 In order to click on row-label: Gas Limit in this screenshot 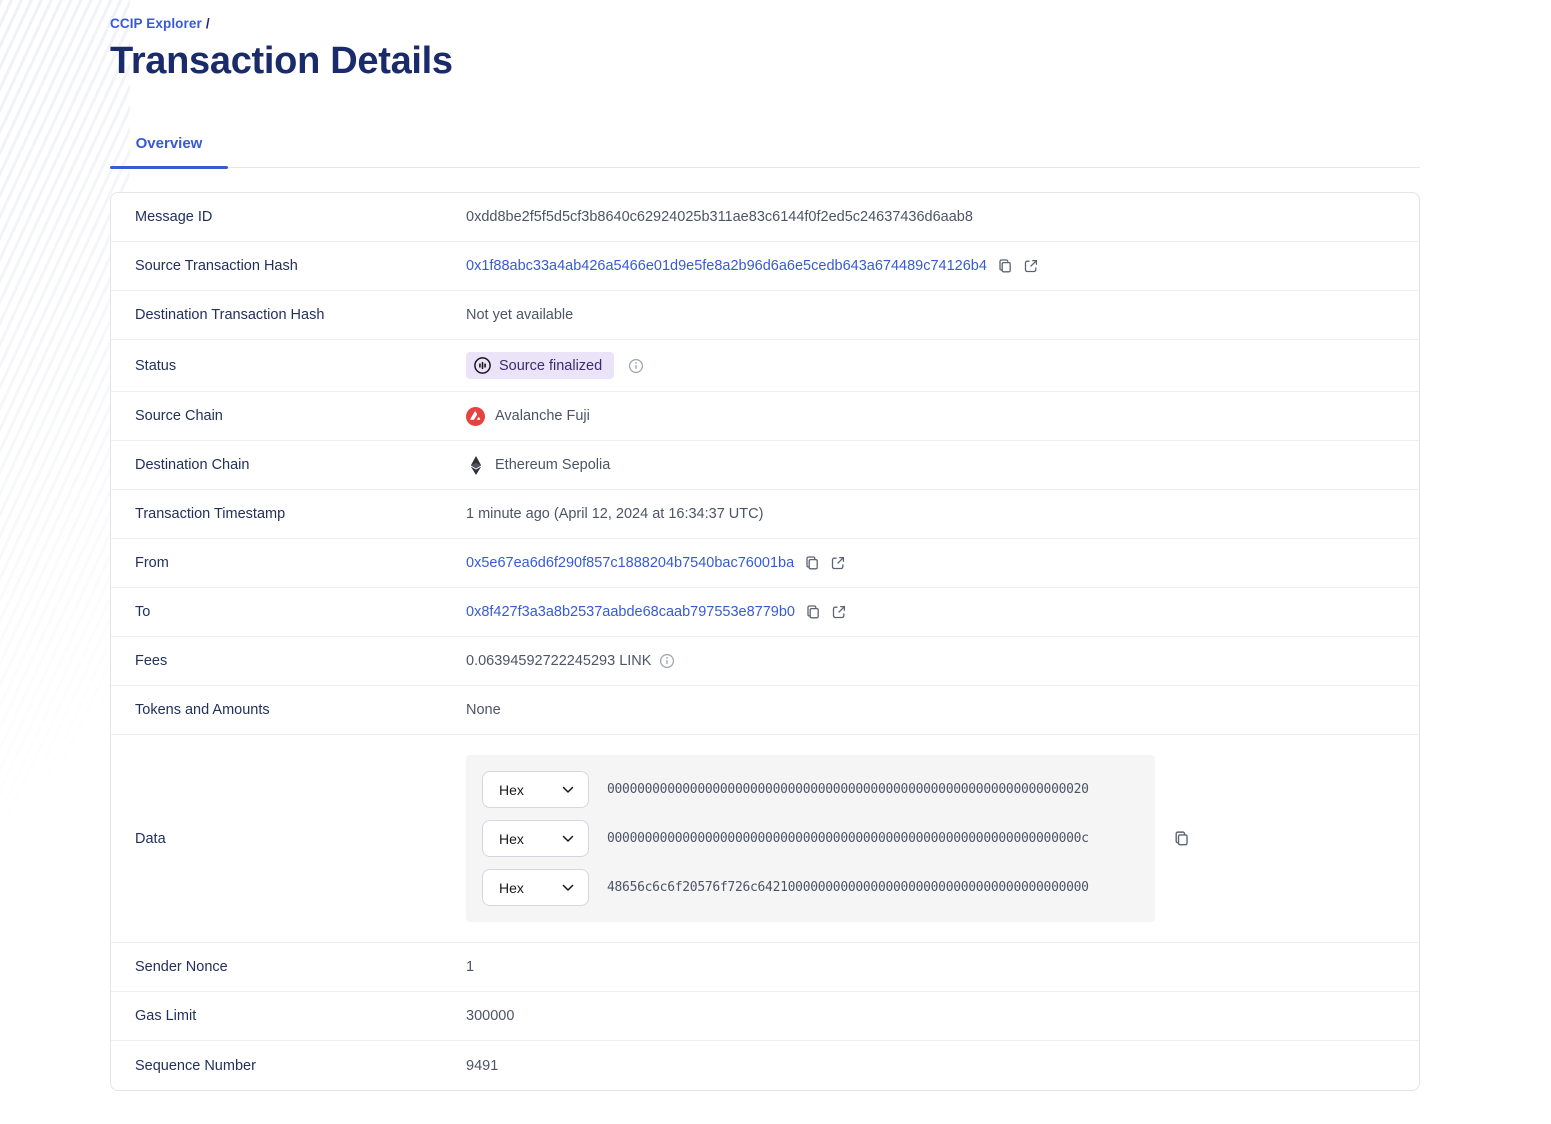, I will do `click(166, 1016)`.